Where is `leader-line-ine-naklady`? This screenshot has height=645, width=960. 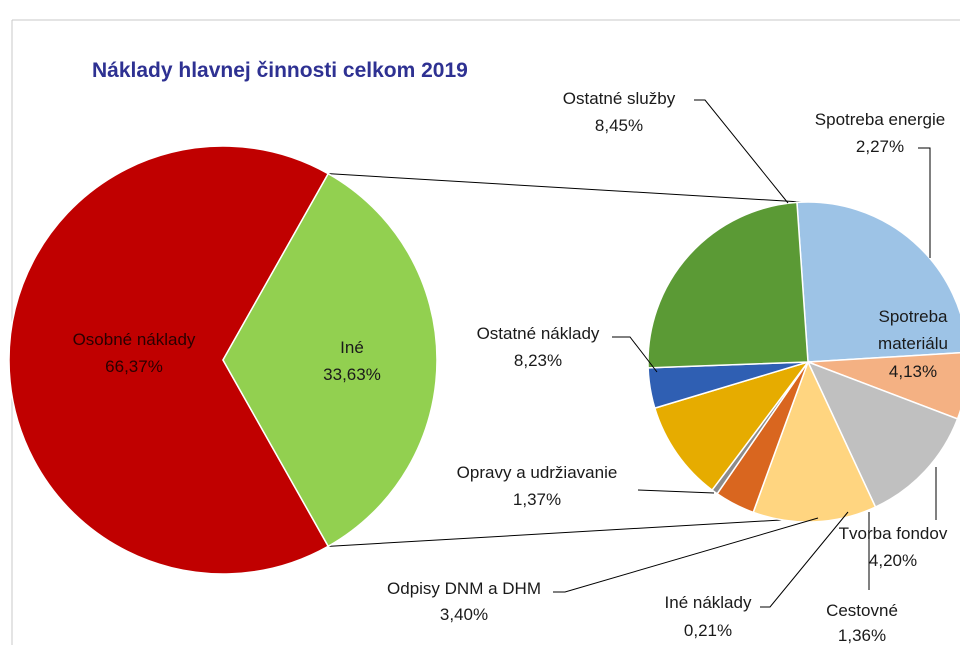
leader-line-ine-naklady is located at coordinates (804, 559).